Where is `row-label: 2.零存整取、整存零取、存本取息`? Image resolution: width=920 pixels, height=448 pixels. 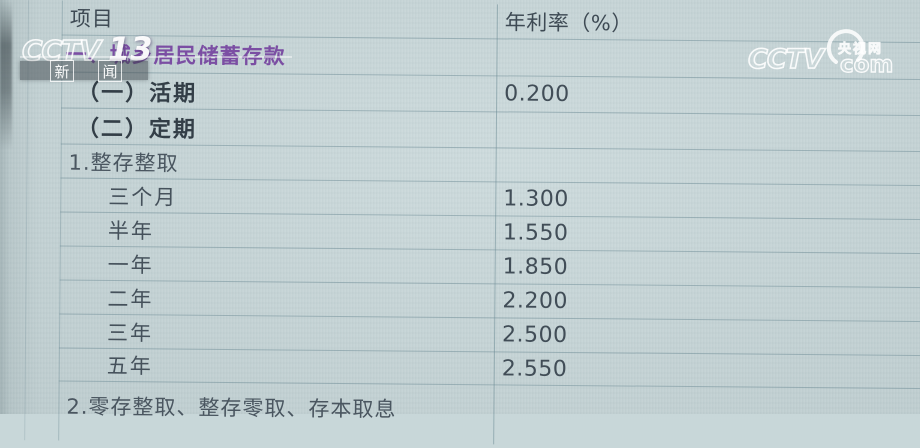
row-label: 2.零存整取、整存零取、存本取息 is located at coordinates (227, 407).